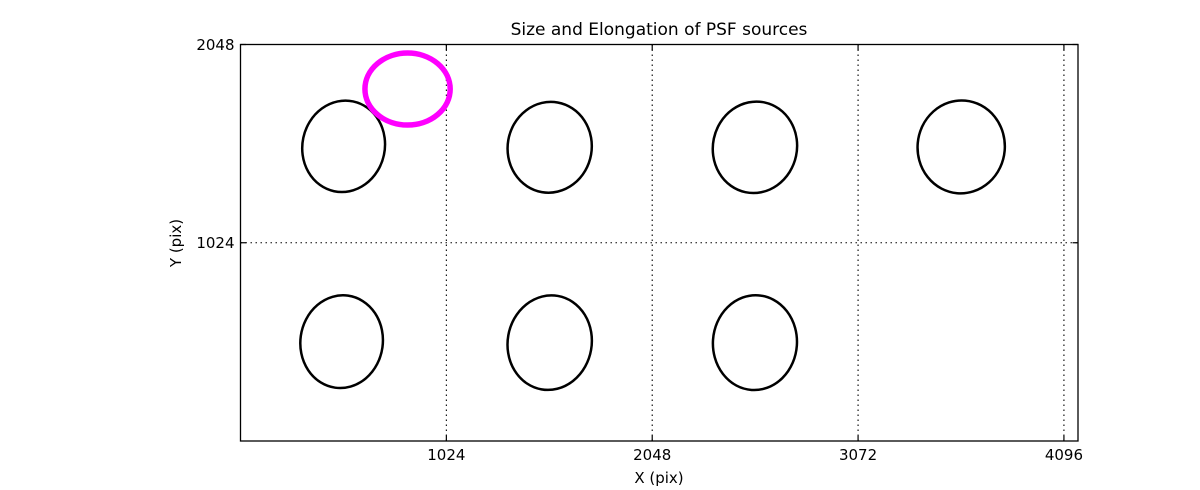  Describe the element at coordinates (176, 243) in the screenshot. I see `y-axis-label: Y (pix)` at that location.